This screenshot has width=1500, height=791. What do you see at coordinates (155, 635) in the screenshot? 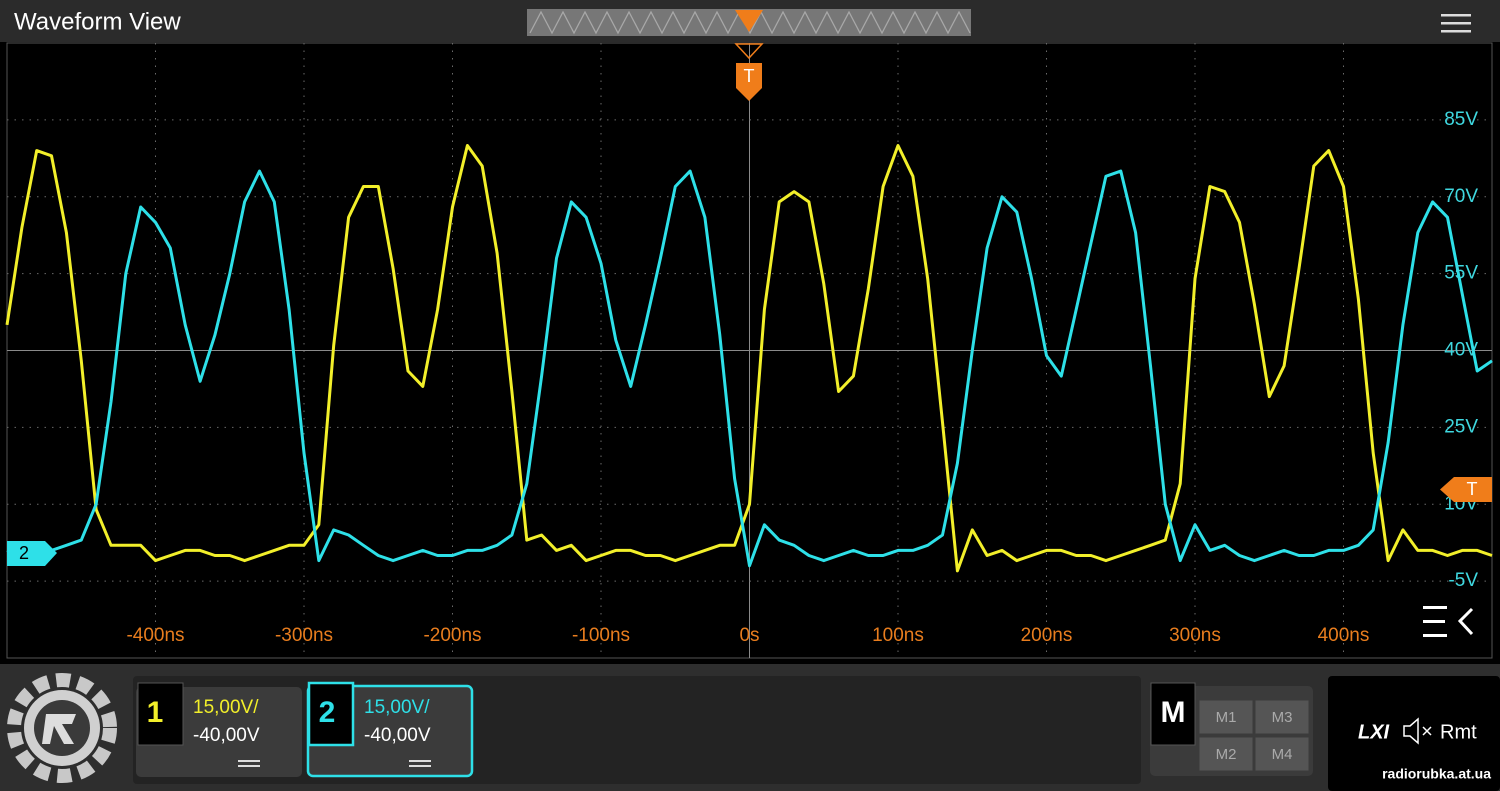
I see `x-tick-label: -400ns` at bounding box center [155, 635].